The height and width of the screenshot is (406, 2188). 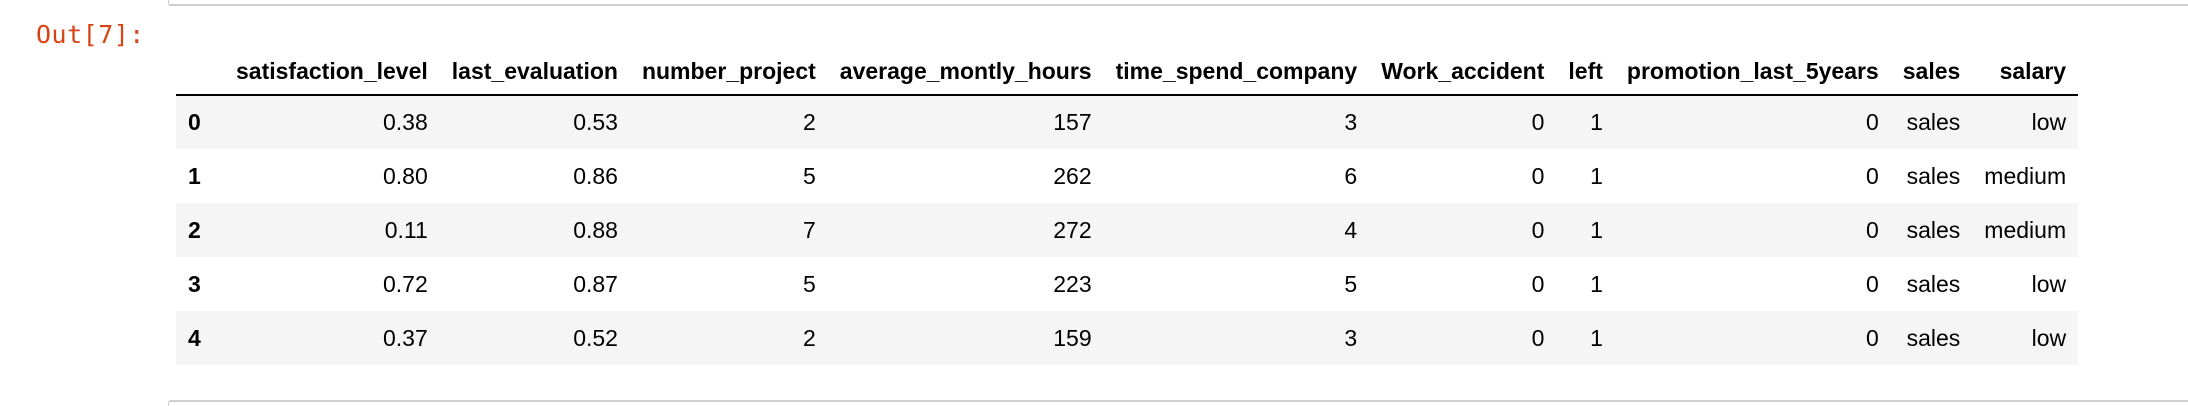 What do you see at coordinates (809, 229) in the screenshot?
I see `cell-number-project: 7` at bounding box center [809, 229].